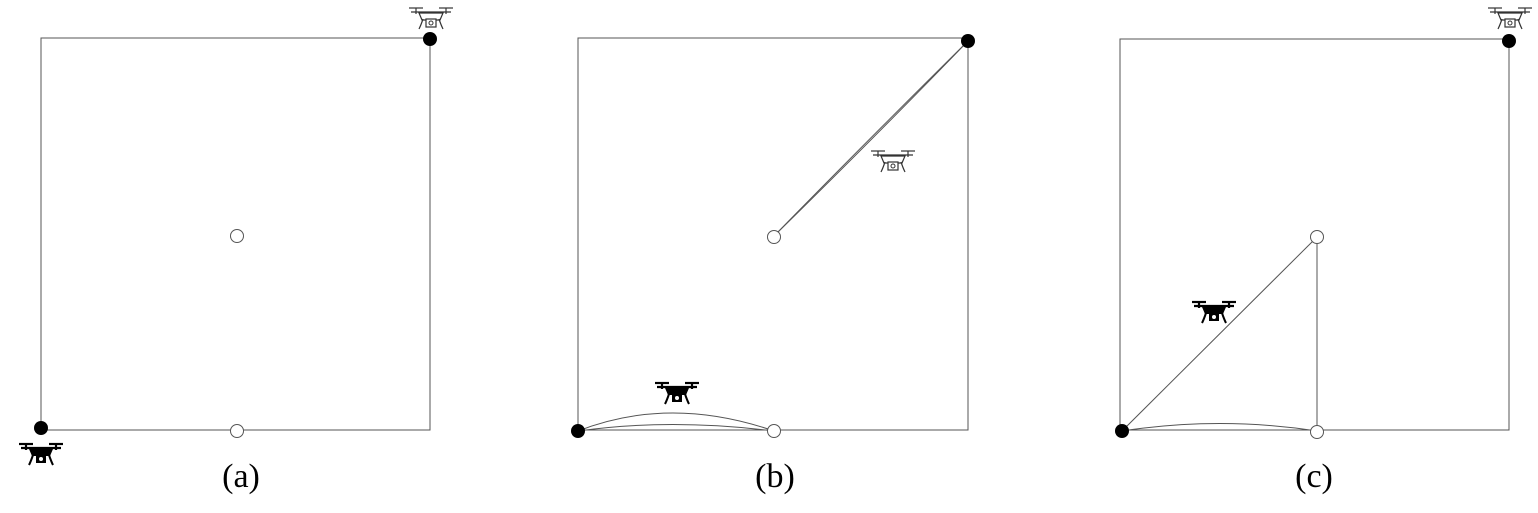  What do you see at coordinates (775, 476) in the screenshot?
I see `panel-label-b: (b)` at bounding box center [775, 476].